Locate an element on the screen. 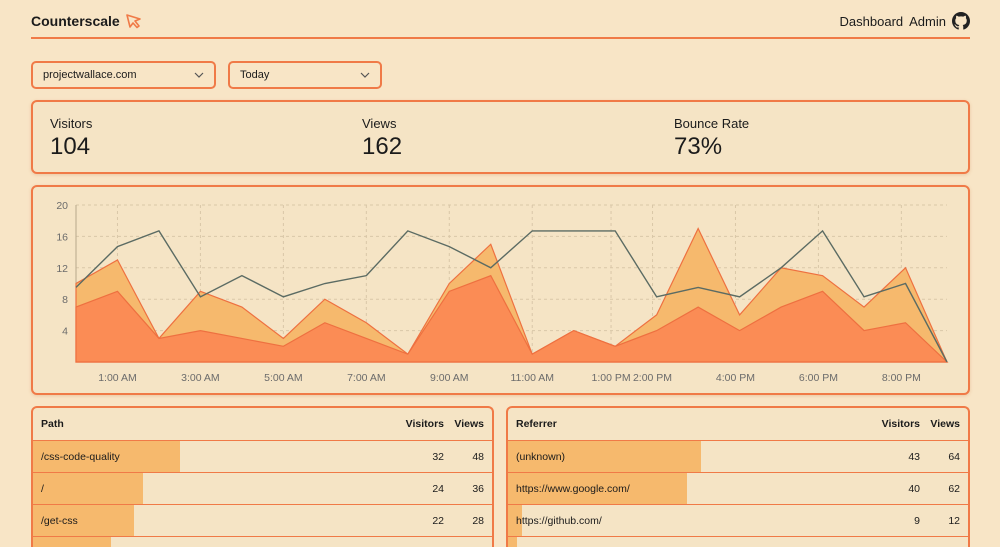 This screenshot has width=1000, height=547. row-name: https://github.com/ is located at coordinates (559, 520).